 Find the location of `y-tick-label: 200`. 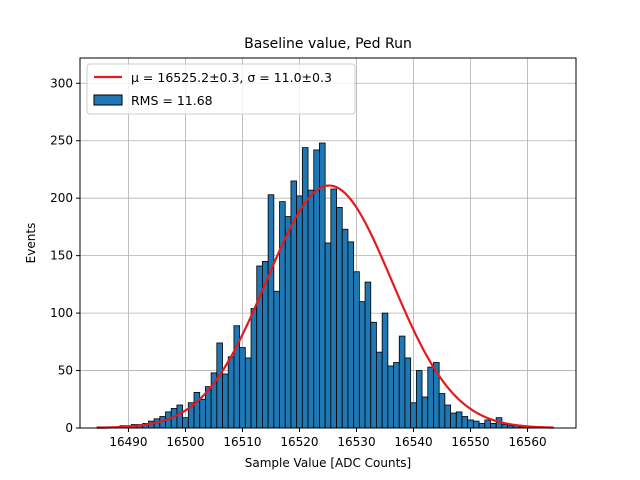

y-tick-label: 200 is located at coordinates (61, 198).